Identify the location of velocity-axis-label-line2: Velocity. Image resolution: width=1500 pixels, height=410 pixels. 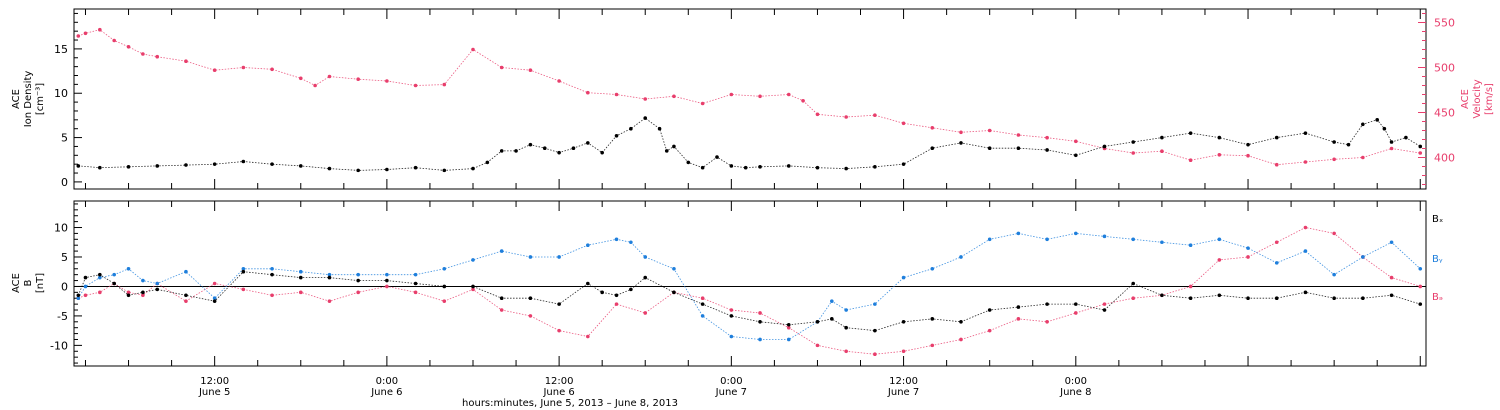
(1477, 98).